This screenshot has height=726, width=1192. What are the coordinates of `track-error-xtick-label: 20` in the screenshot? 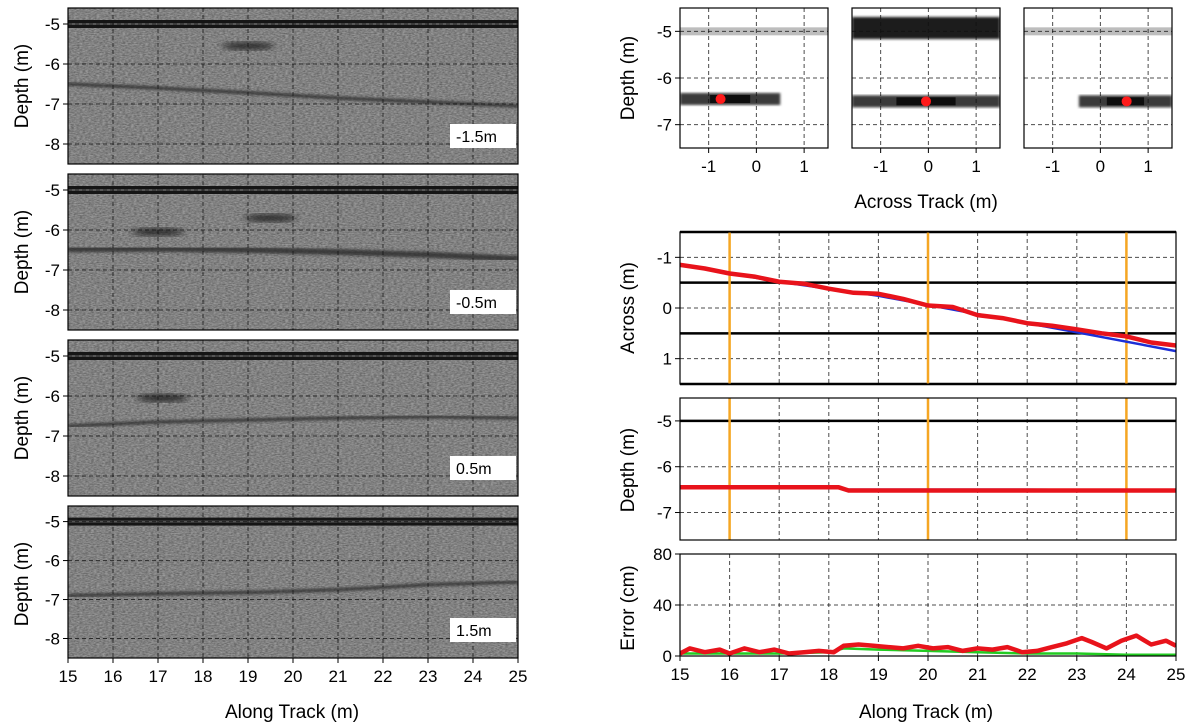 It's located at (928, 674).